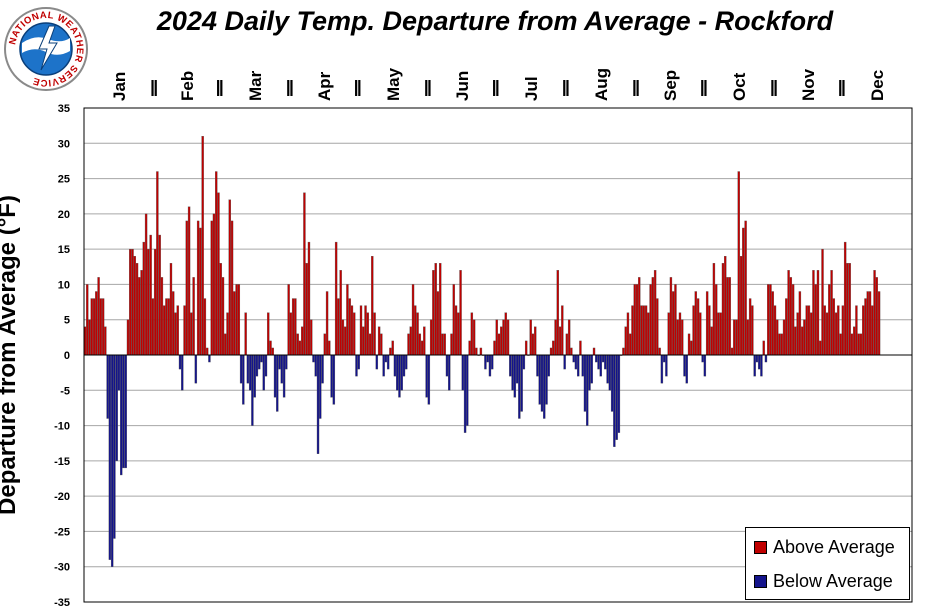 The height and width of the screenshot is (615, 925). What do you see at coordinates (462, 86) in the screenshot?
I see `month-label: Jun` at bounding box center [462, 86].